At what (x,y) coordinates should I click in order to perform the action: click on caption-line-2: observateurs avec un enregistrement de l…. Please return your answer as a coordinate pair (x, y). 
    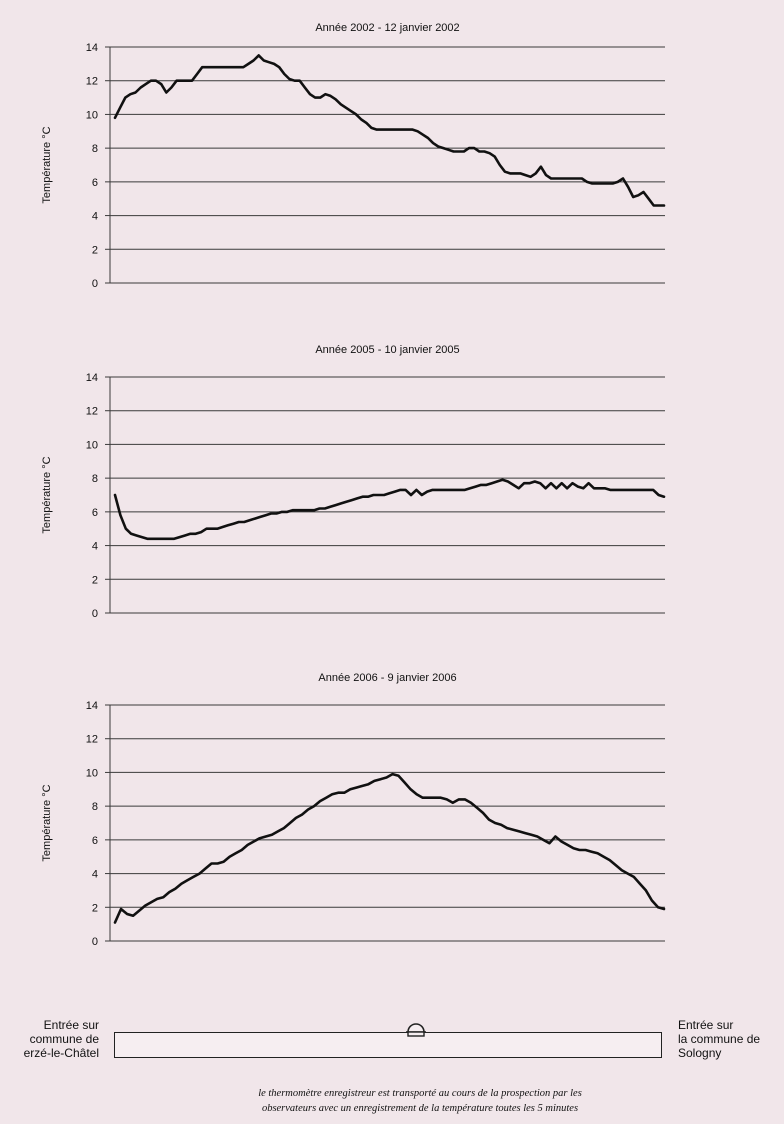
    Looking at the image, I should click on (420, 1108).